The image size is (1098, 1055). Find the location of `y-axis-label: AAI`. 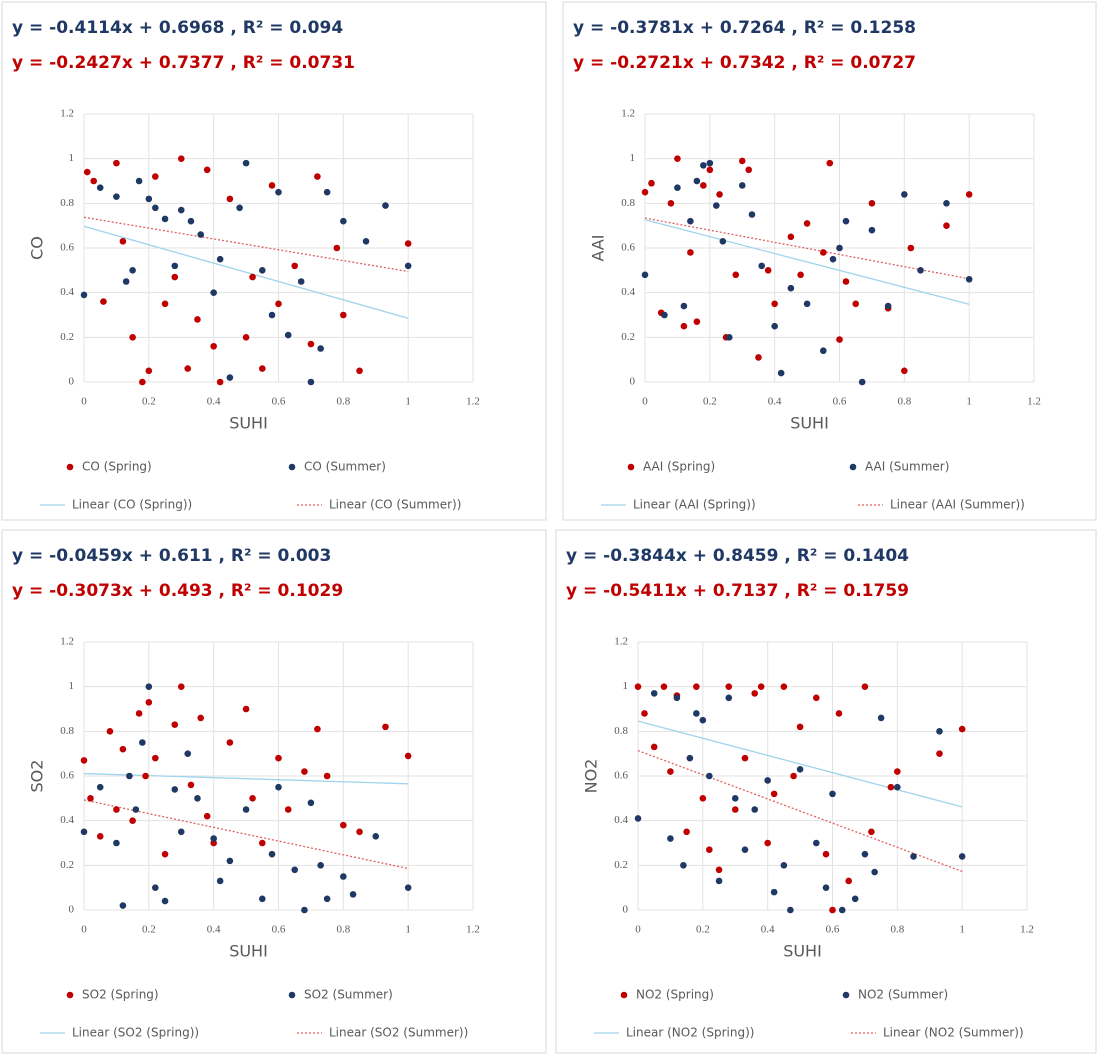

y-axis-label: AAI is located at coordinates (598, 247).